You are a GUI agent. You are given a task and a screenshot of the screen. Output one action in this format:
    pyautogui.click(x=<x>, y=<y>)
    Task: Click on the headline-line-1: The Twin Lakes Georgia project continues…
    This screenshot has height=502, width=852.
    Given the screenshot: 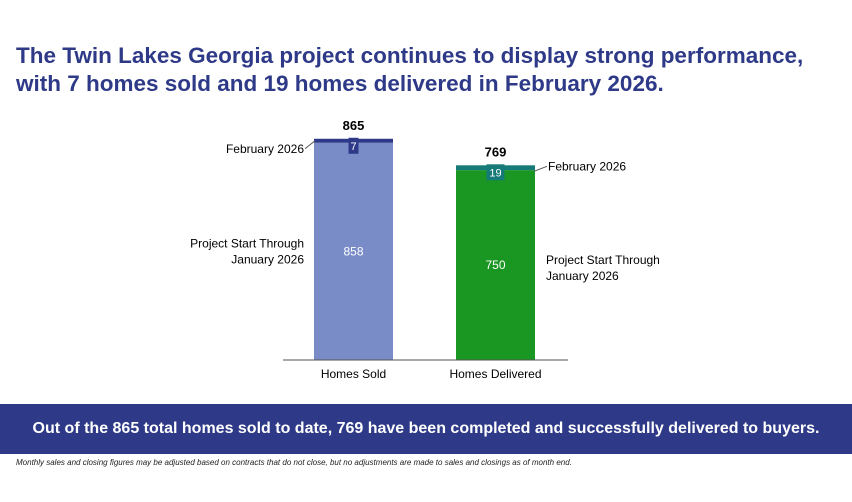 What is the action you would take?
    pyautogui.click(x=410, y=55)
    